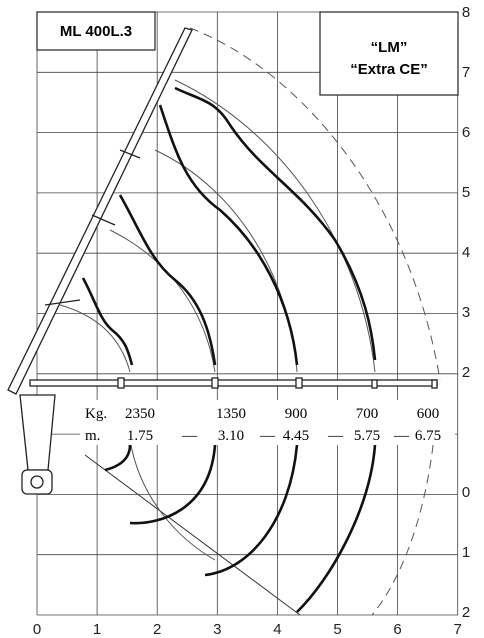  Describe the element at coordinates (367, 414) in the screenshot. I see `load-value: 700` at that location.